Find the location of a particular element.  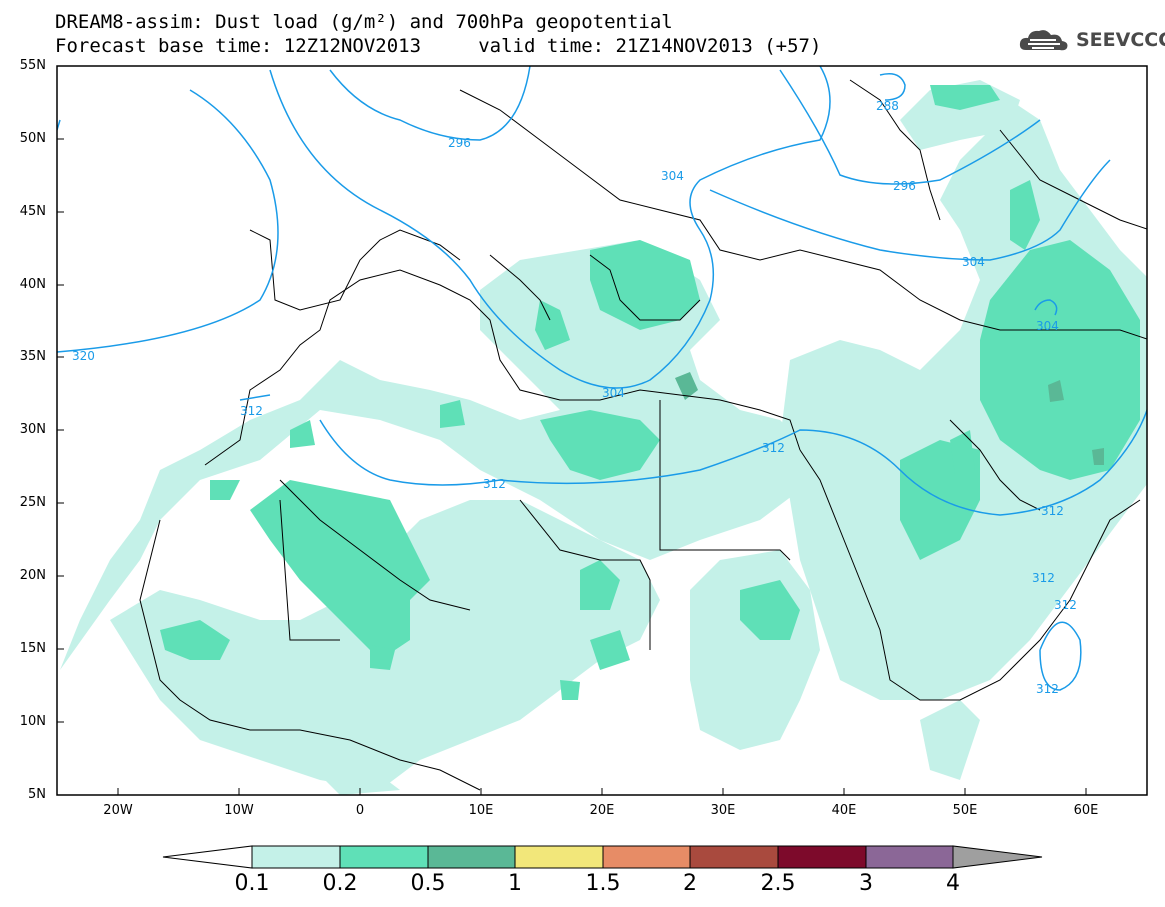

colorbar-label: 0.5 is located at coordinates (428, 883).